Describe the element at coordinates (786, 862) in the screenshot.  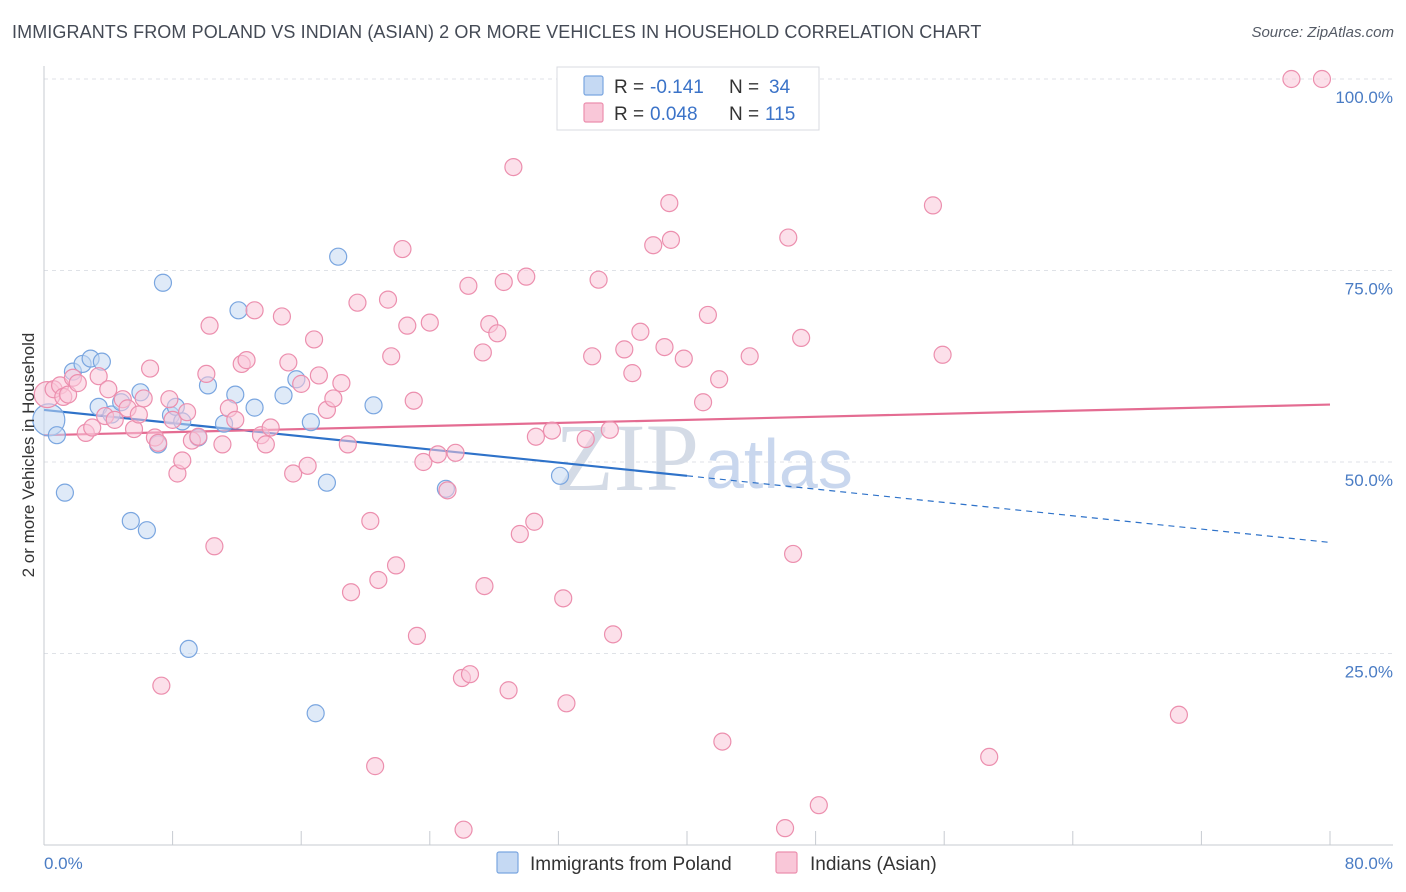
I see `bottom-legend-swatch-indian` at that location.